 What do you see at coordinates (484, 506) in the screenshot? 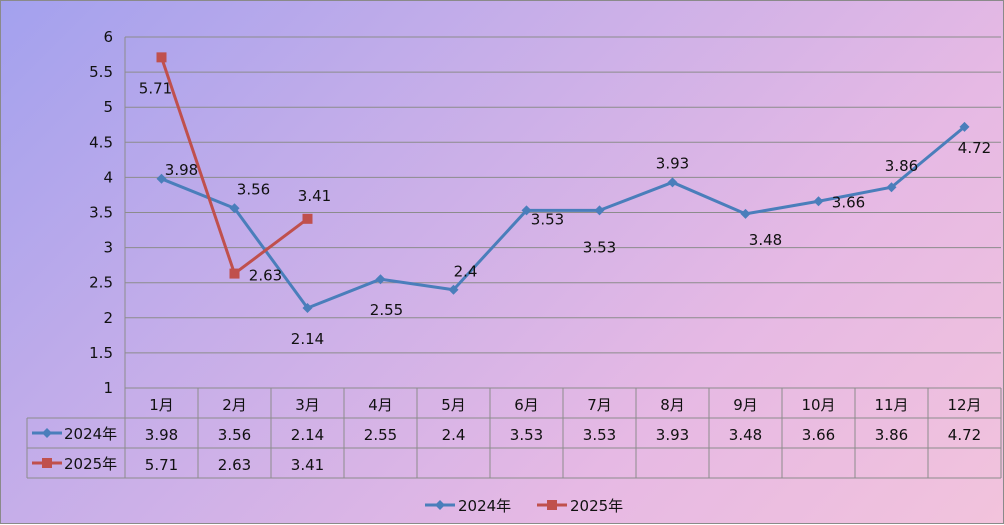
I see `legend-label: 2024年` at bounding box center [484, 506].